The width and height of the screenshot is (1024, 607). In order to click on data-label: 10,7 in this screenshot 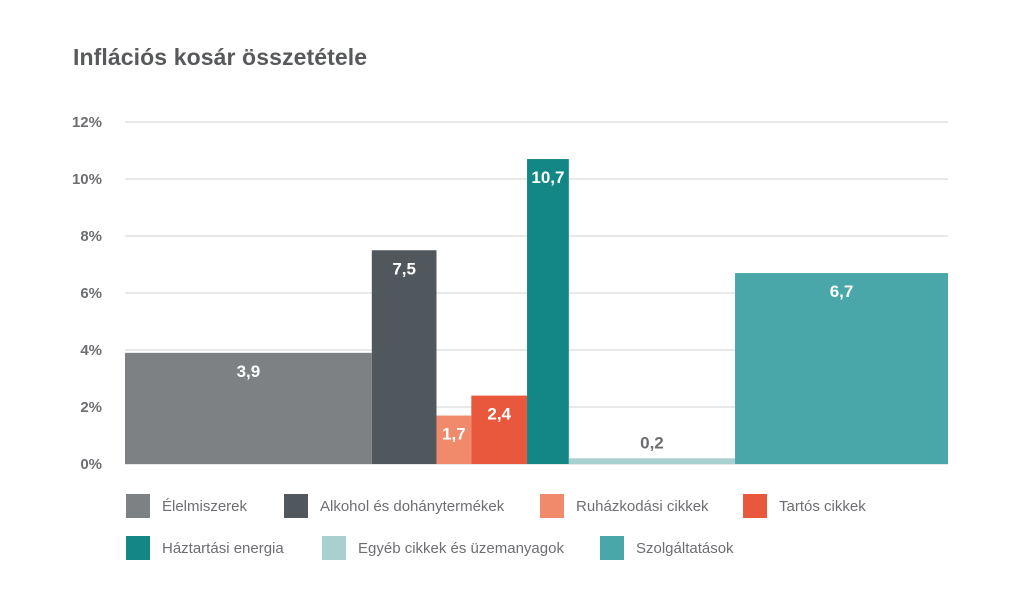, I will do `click(547, 177)`.